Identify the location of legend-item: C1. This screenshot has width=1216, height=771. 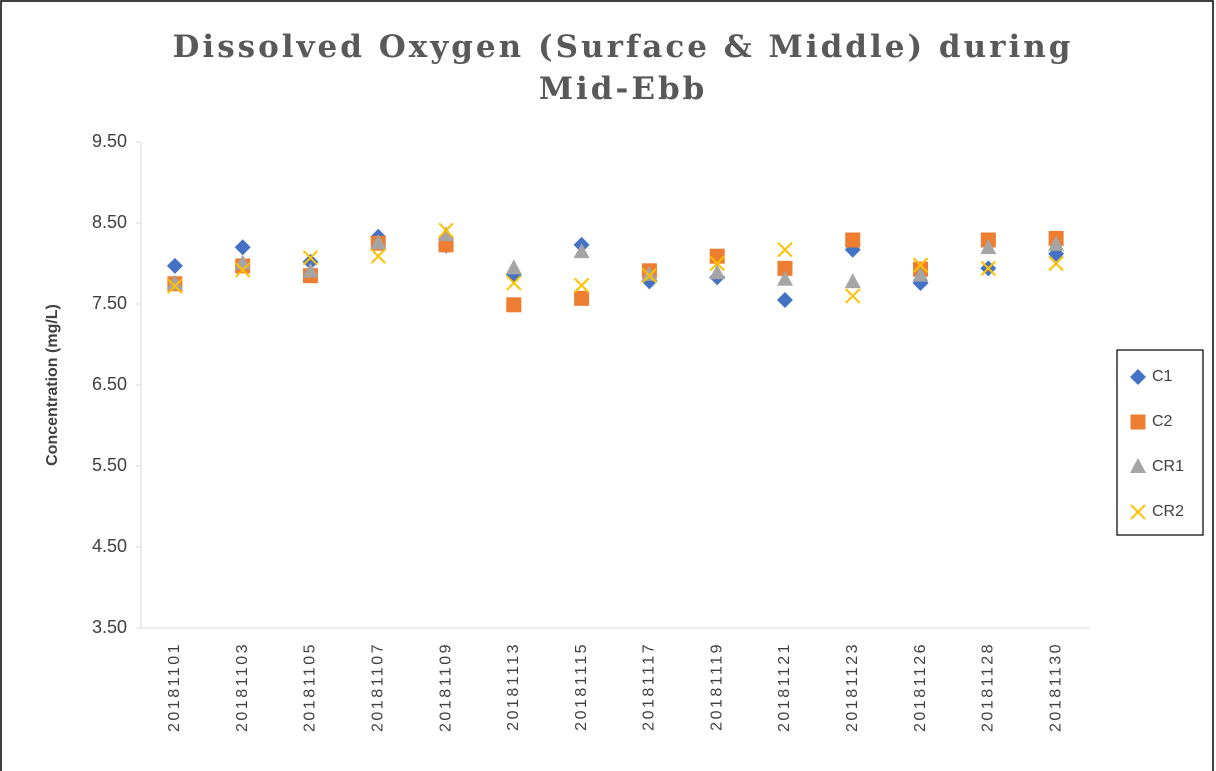
(1151, 376).